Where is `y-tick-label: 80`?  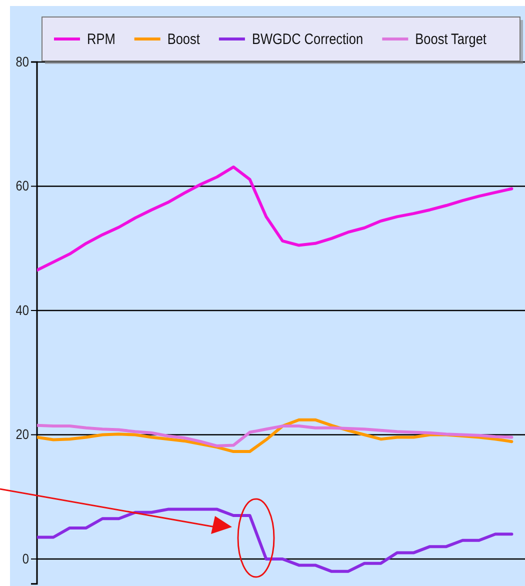
y-tick-label: 80 is located at coordinates (22, 62).